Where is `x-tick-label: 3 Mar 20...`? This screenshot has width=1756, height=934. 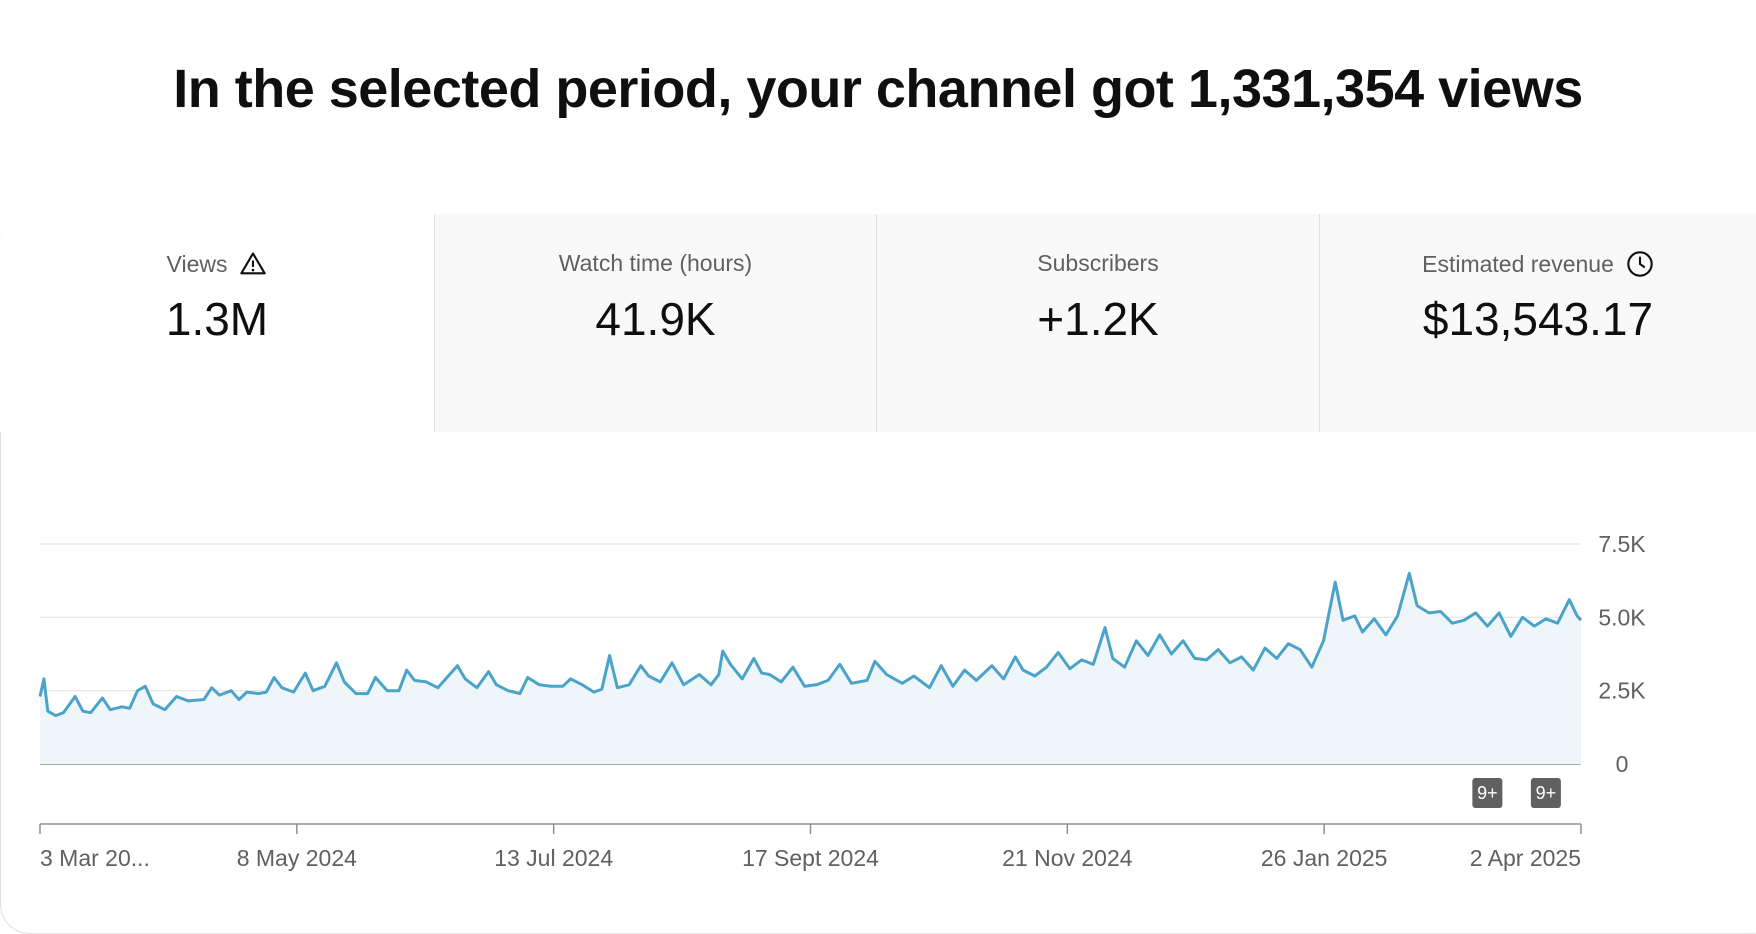
x-tick-label: 3 Mar 20... is located at coordinates (95, 858).